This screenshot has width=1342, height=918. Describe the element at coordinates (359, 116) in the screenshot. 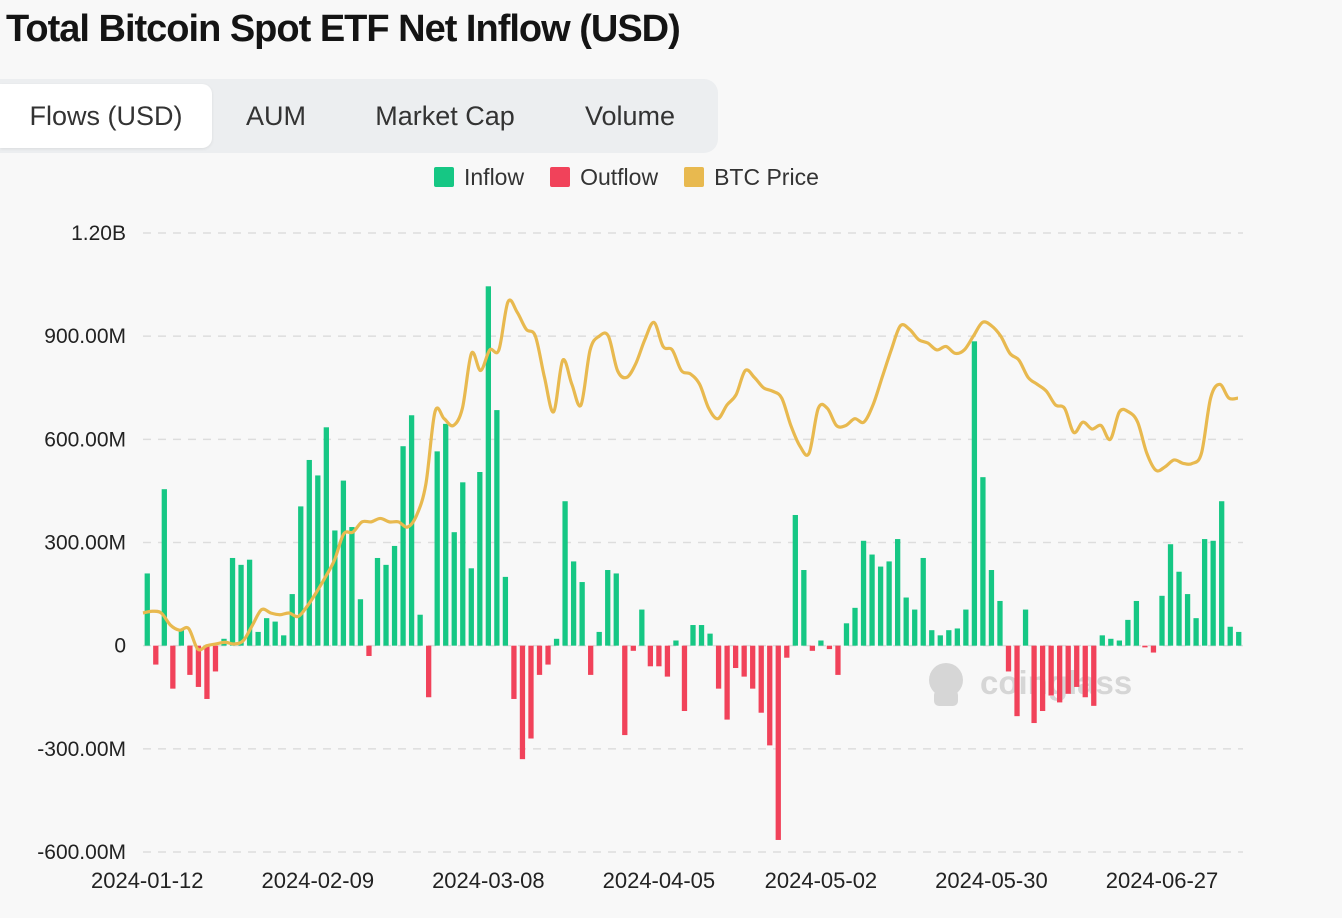

I see `tab-bar: Flows (USD) AUM Market Cap Volume` at that location.